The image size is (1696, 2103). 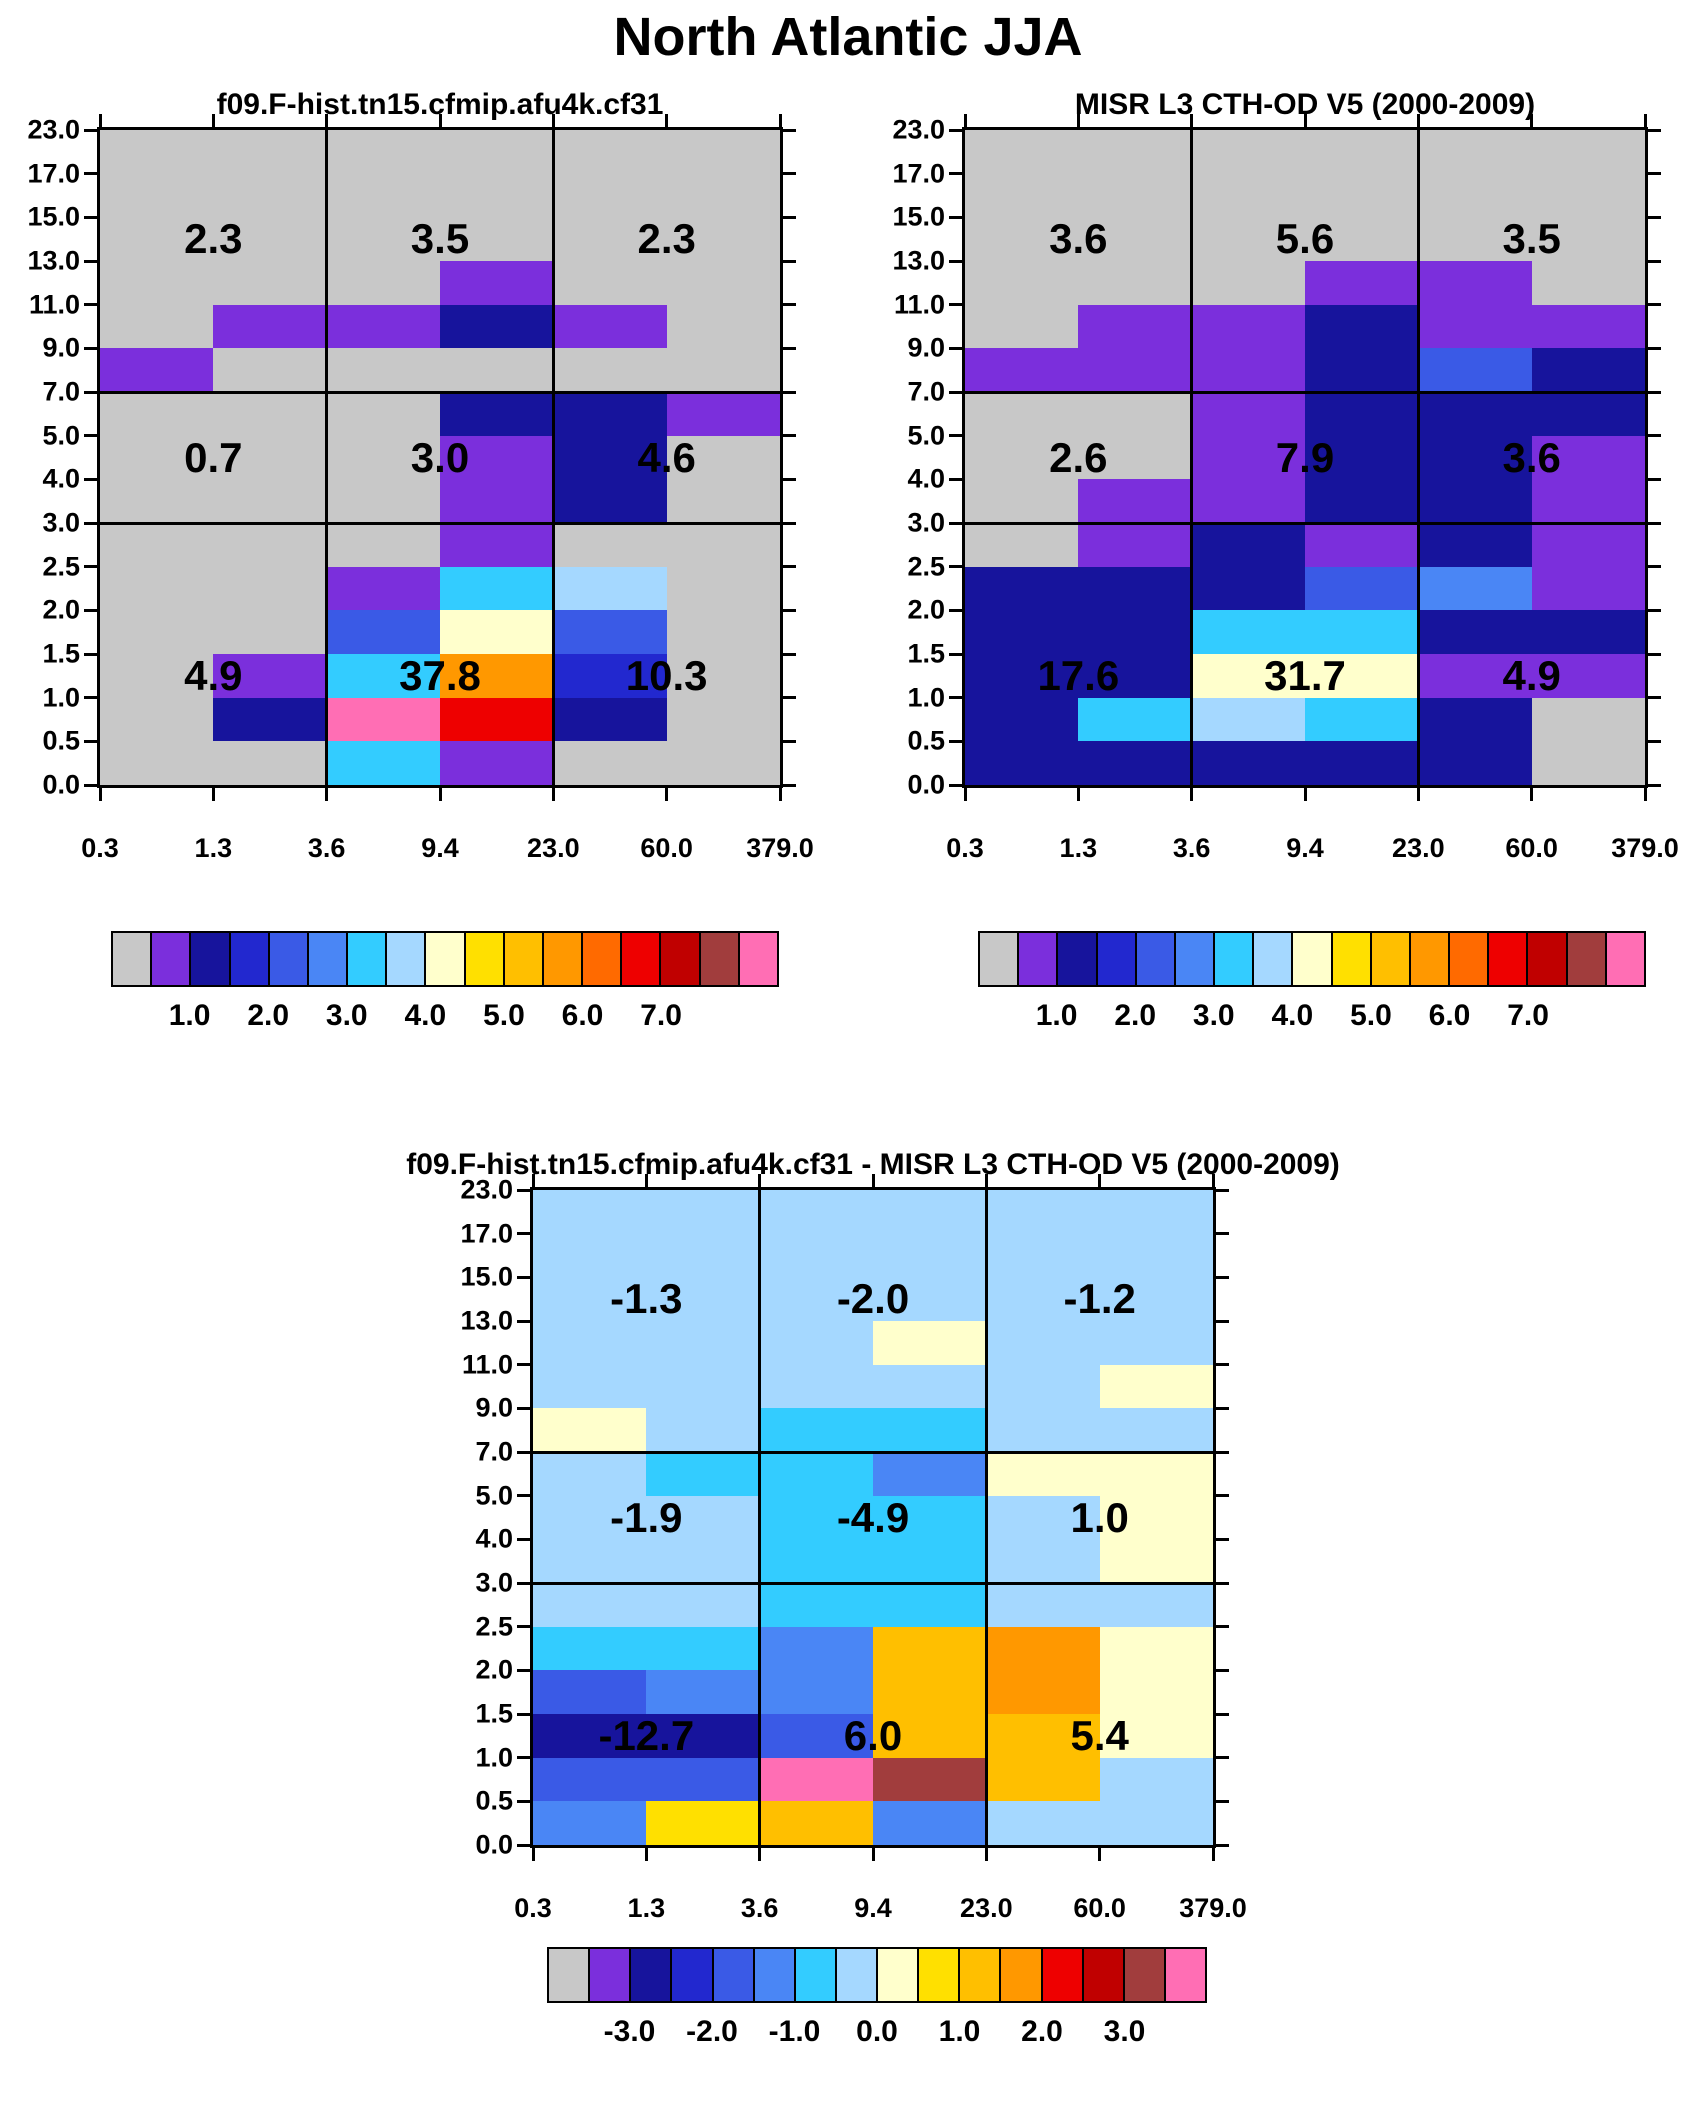 What do you see at coordinates (1305, 239) in the screenshot?
I see `cell-value-label: 5.6` at bounding box center [1305, 239].